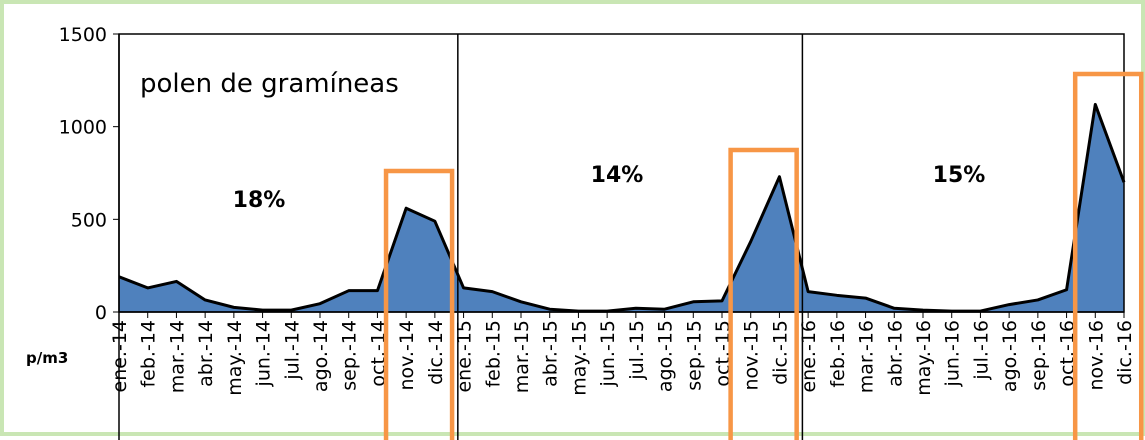 The height and width of the screenshot is (440, 1145). Describe the element at coordinates (959, 175) in the screenshot. I see `percent-annotation: 15%` at that location.